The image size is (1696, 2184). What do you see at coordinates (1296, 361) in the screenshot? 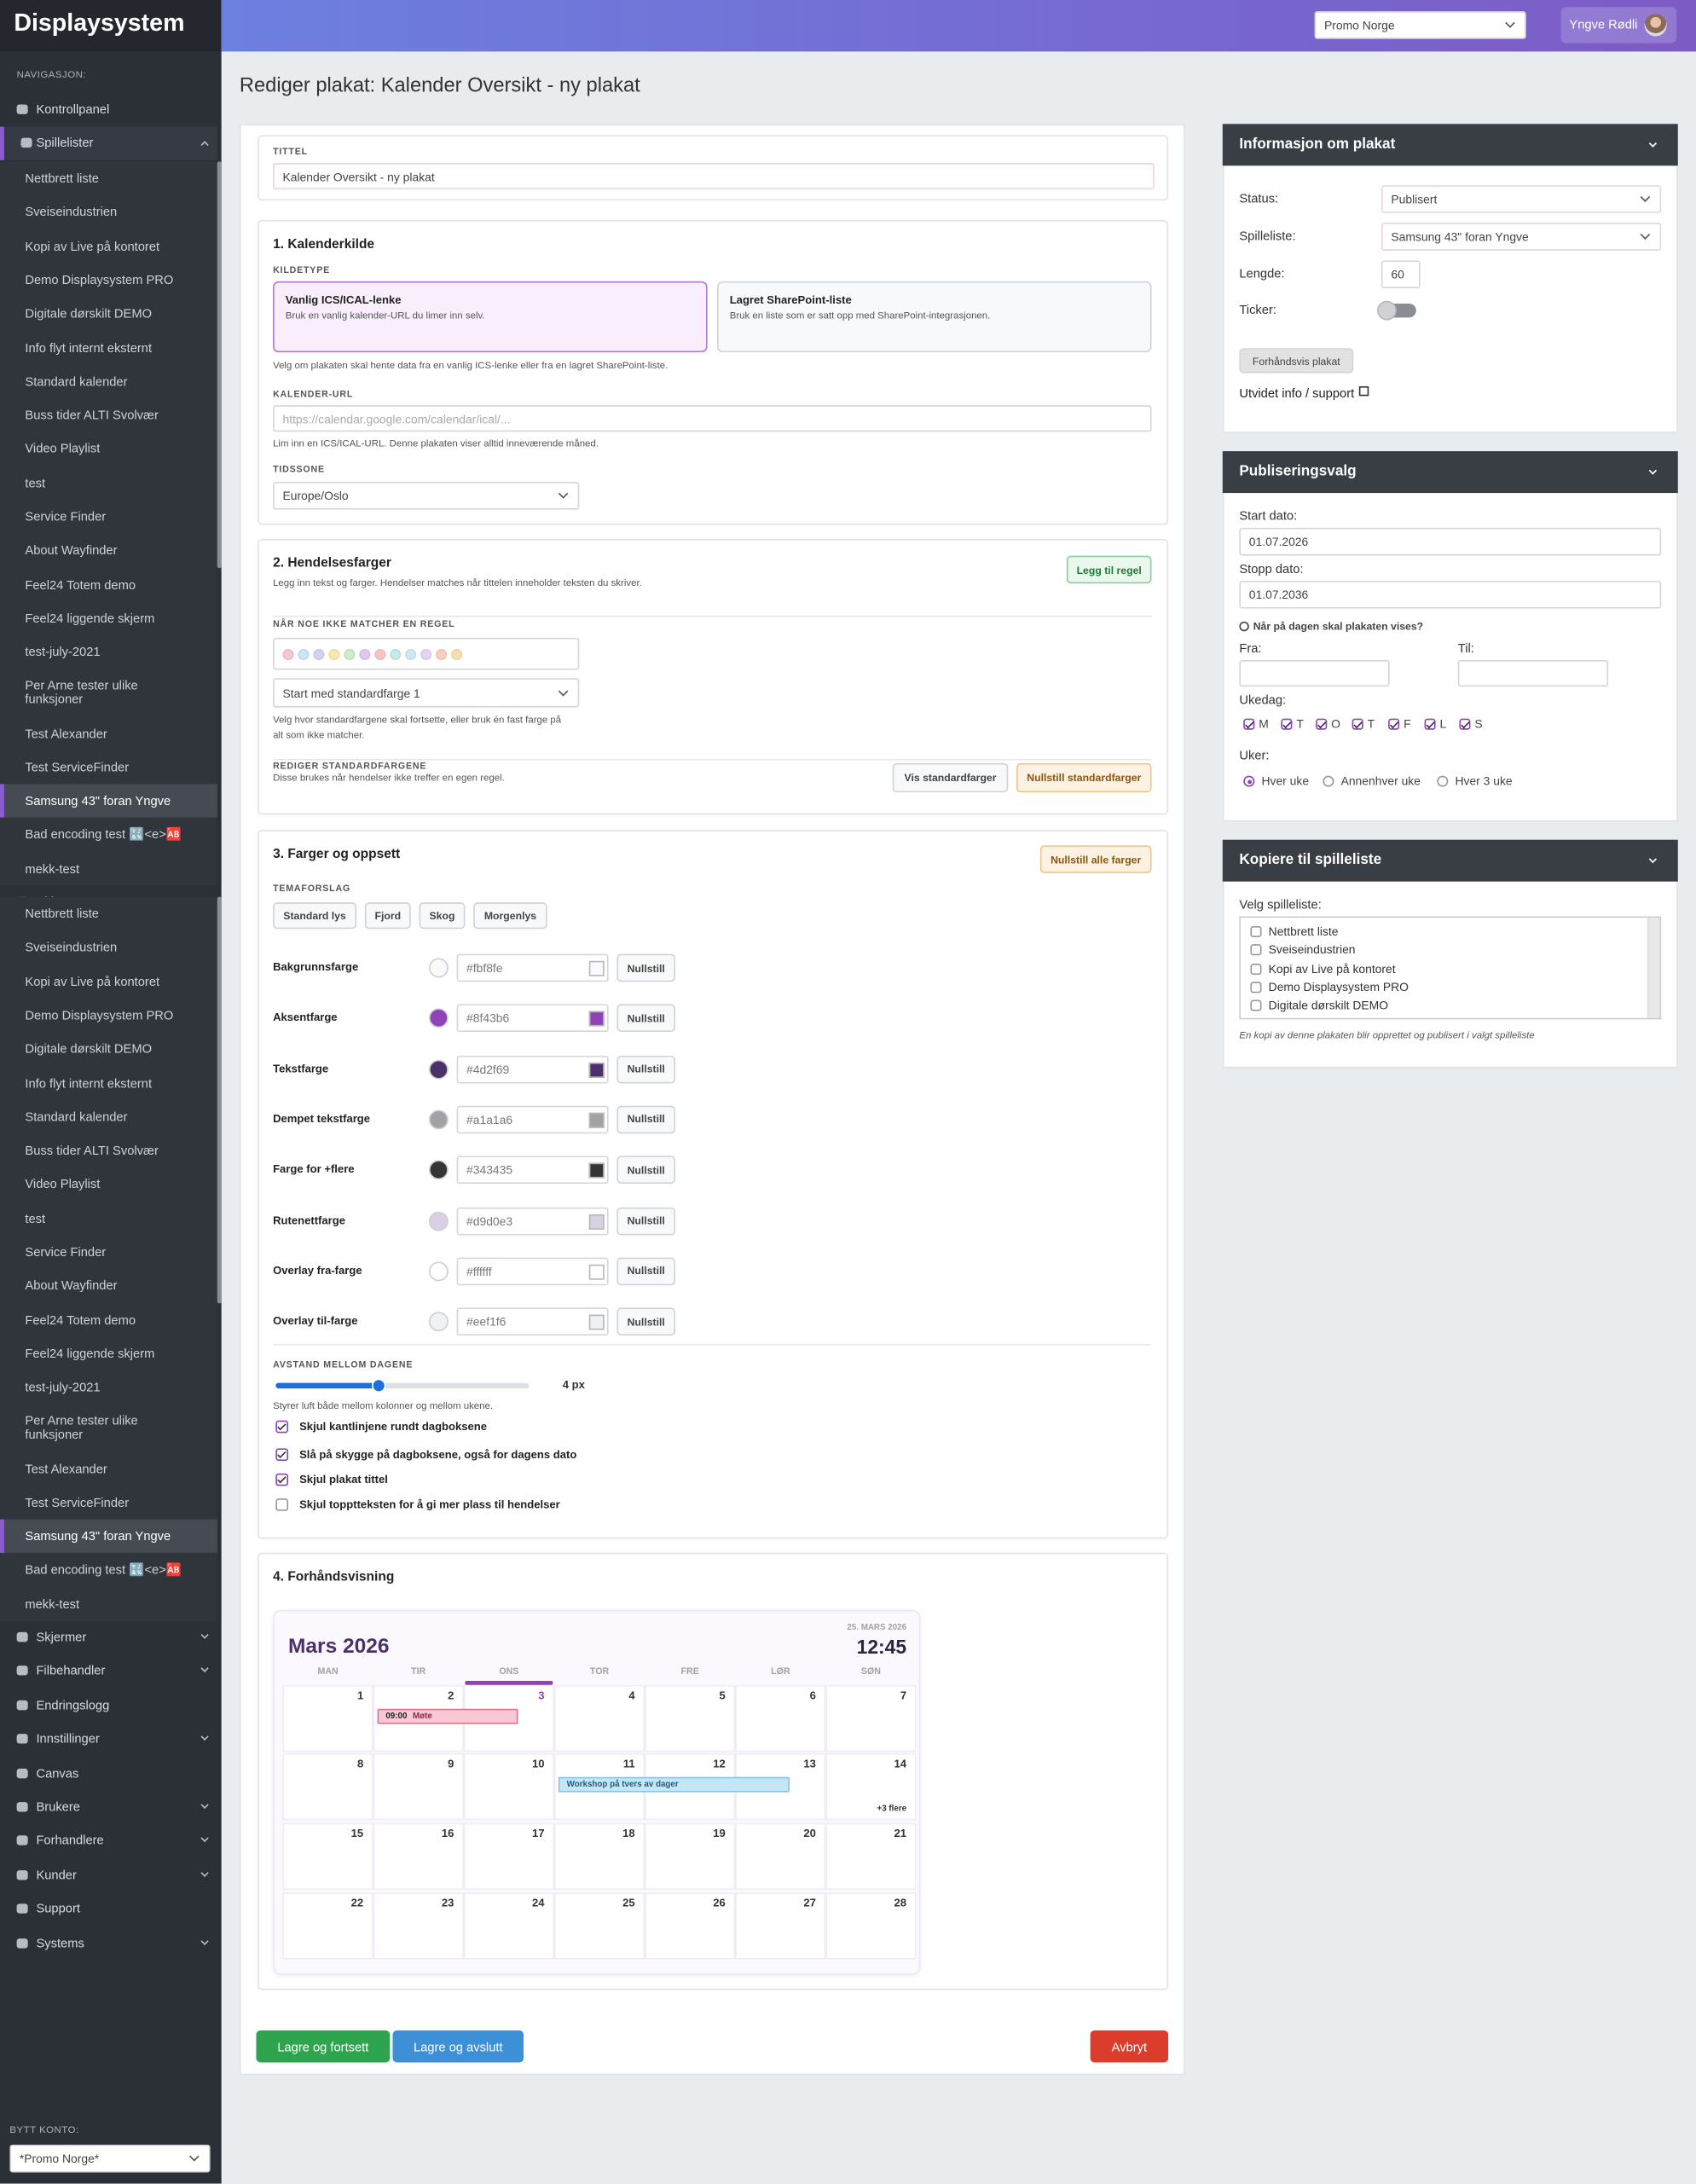
I see `button: Forhåndsvis plakat` at bounding box center [1296, 361].